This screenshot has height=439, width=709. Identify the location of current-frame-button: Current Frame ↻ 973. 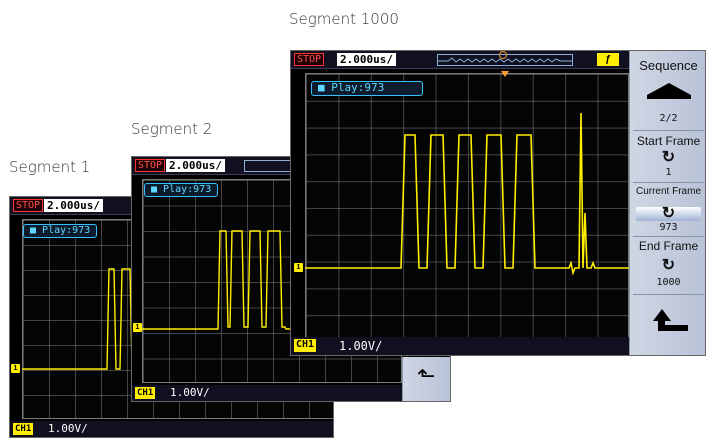
(668, 211).